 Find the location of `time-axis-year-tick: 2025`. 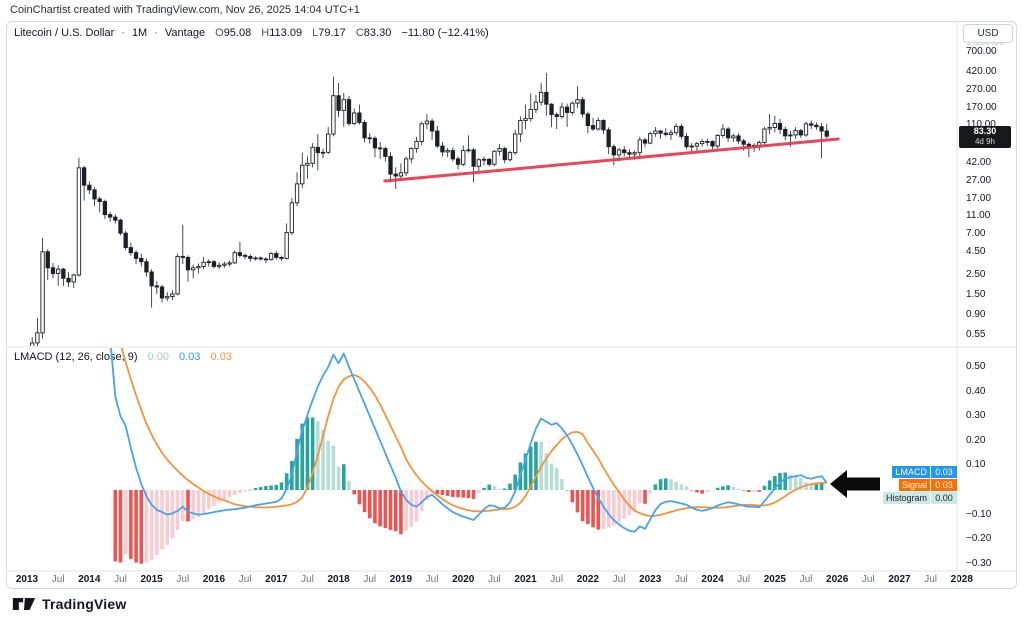

time-axis-year-tick: 2025 is located at coordinates (774, 579).